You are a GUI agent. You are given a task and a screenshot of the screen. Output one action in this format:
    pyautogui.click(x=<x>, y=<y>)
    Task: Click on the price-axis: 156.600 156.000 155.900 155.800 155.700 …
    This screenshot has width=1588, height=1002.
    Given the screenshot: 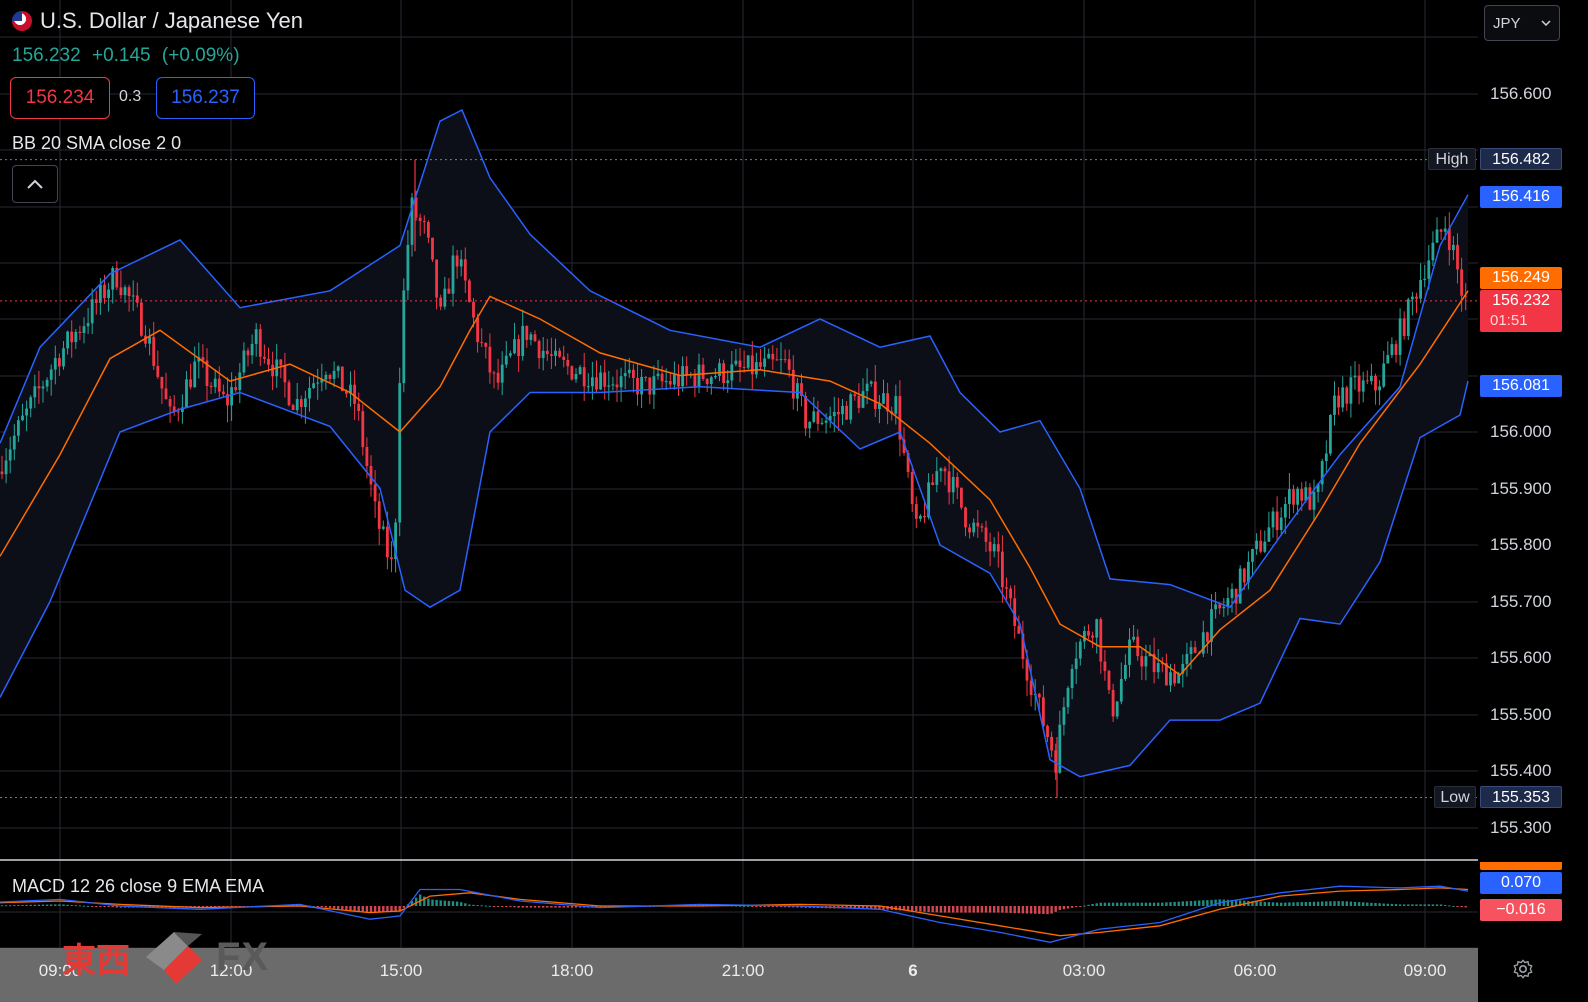 What is the action you would take?
    pyautogui.click(x=1533, y=474)
    